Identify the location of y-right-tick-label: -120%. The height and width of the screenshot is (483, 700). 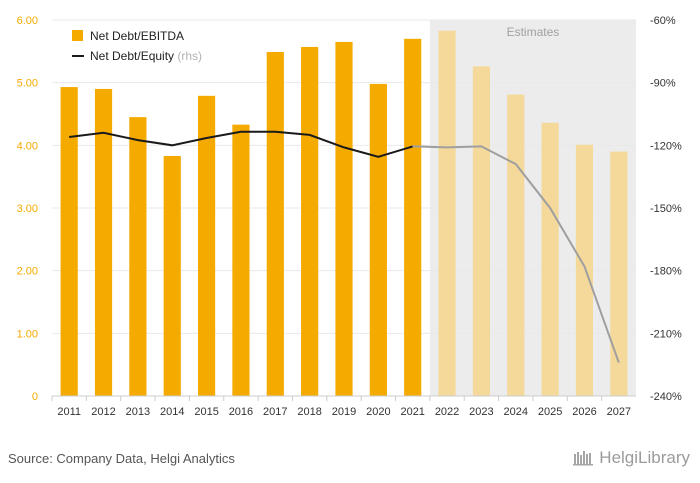
(666, 146).